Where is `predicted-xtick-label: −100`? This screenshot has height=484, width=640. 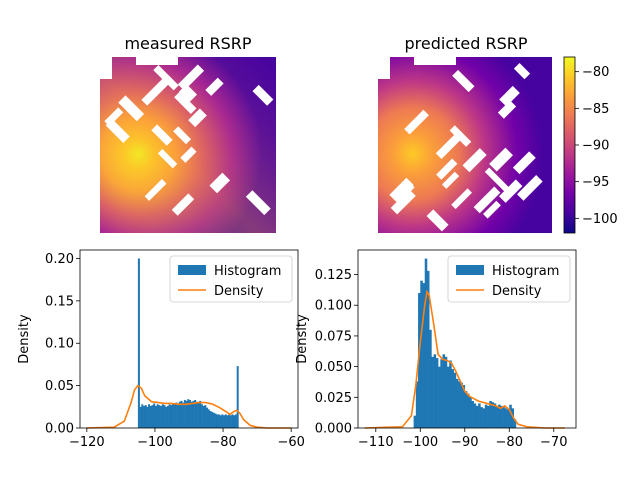 predicted-xtick-label: −100 is located at coordinates (420, 442).